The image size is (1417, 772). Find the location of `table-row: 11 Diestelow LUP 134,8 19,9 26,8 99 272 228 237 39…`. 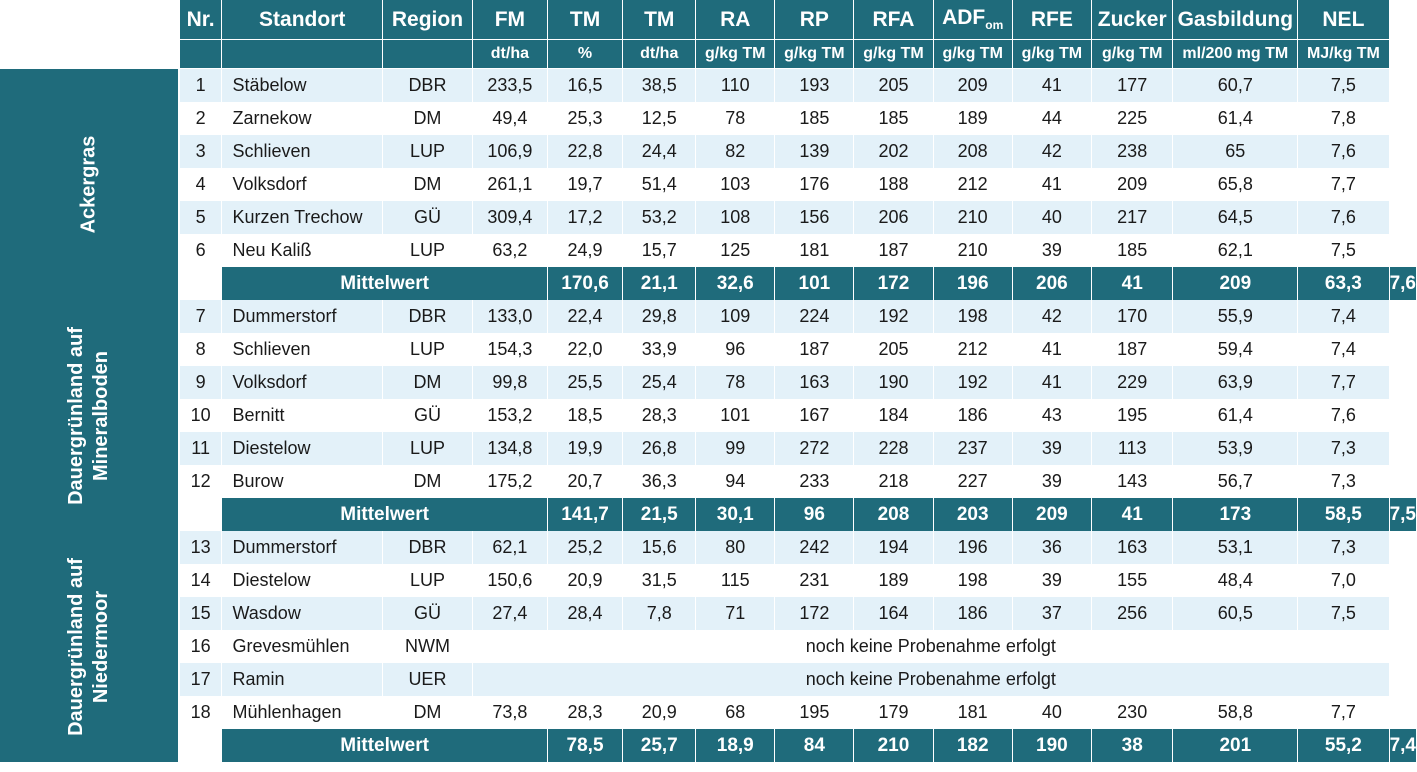

table-row: 11 Diestelow LUP 134,8 19,9 26,8 99 272 228 237 39… is located at coordinates (708, 448).